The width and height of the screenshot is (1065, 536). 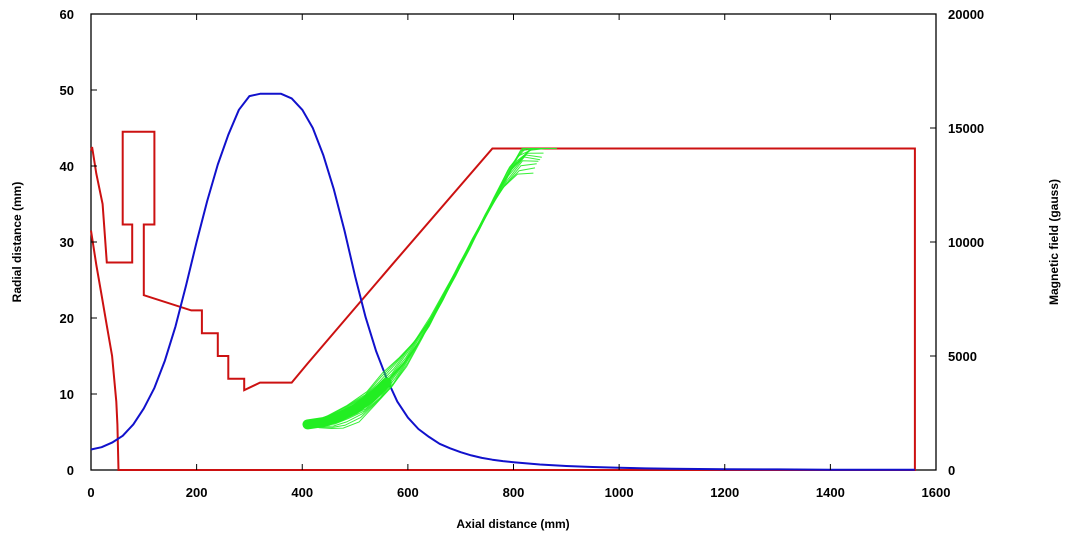 I want to click on x-tick-label: 200, so click(x=197, y=492).